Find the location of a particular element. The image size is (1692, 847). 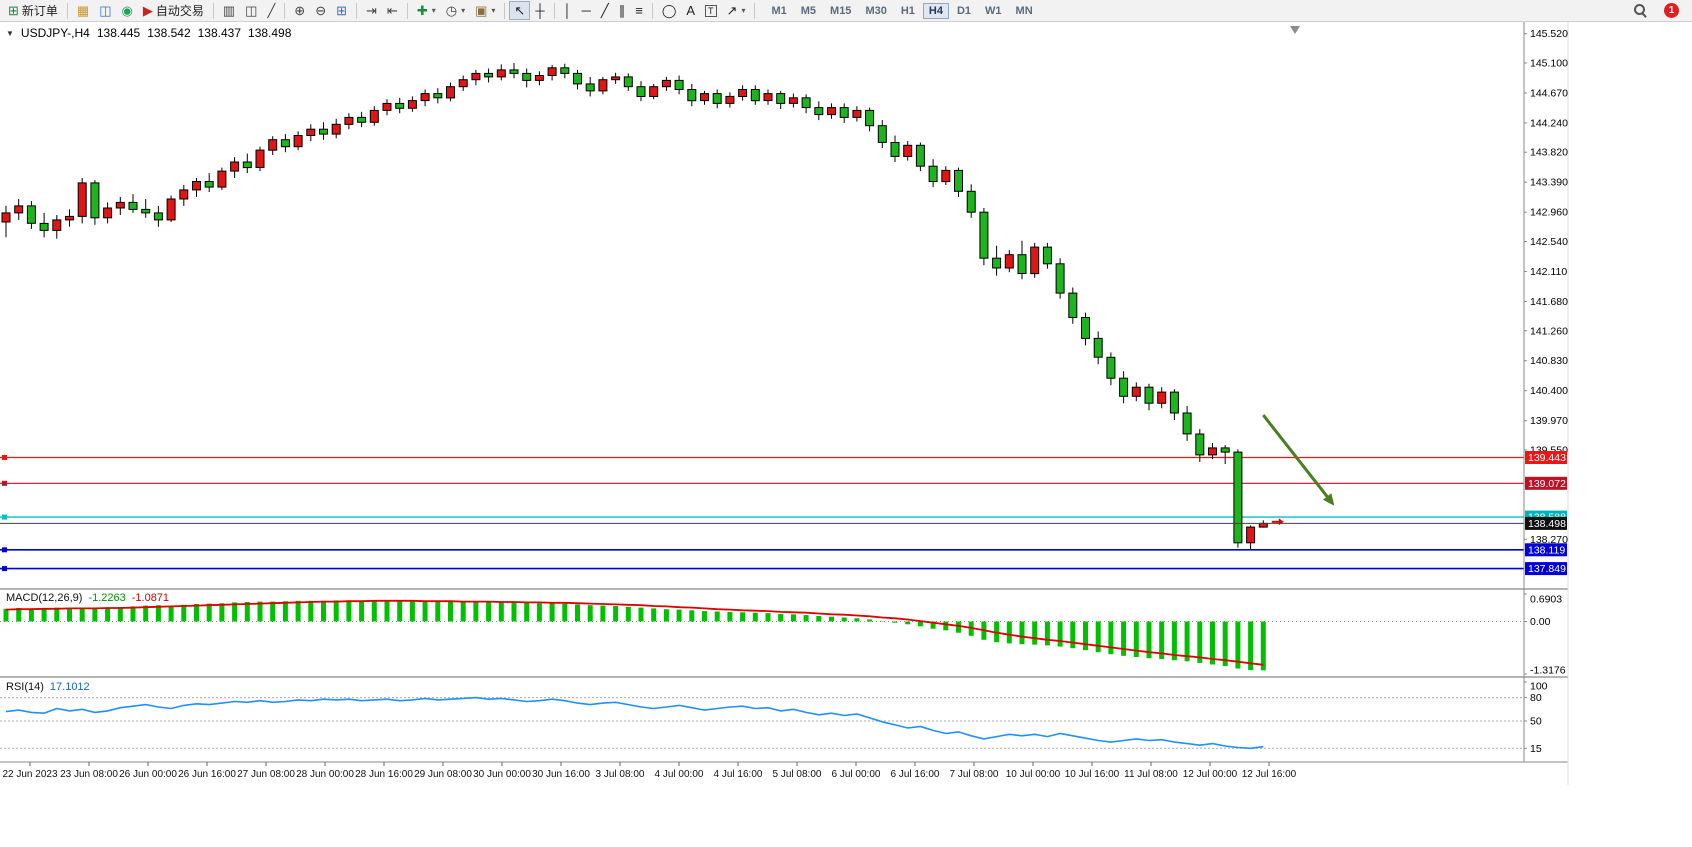

timeframe-mn-button: MN is located at coordinates (1024, 11).